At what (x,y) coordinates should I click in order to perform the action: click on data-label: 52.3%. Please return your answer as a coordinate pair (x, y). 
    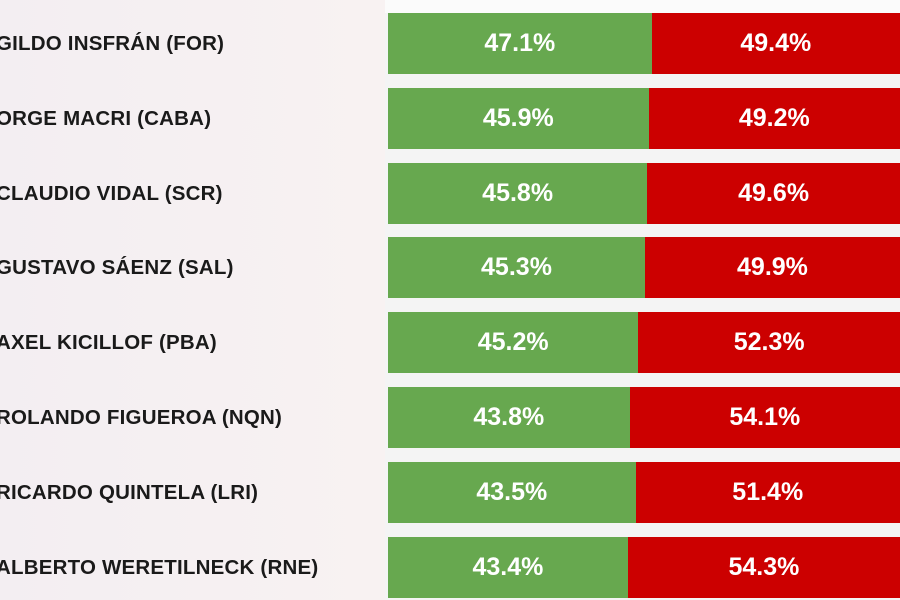
    Looking at the image, I should click on (769, 342).